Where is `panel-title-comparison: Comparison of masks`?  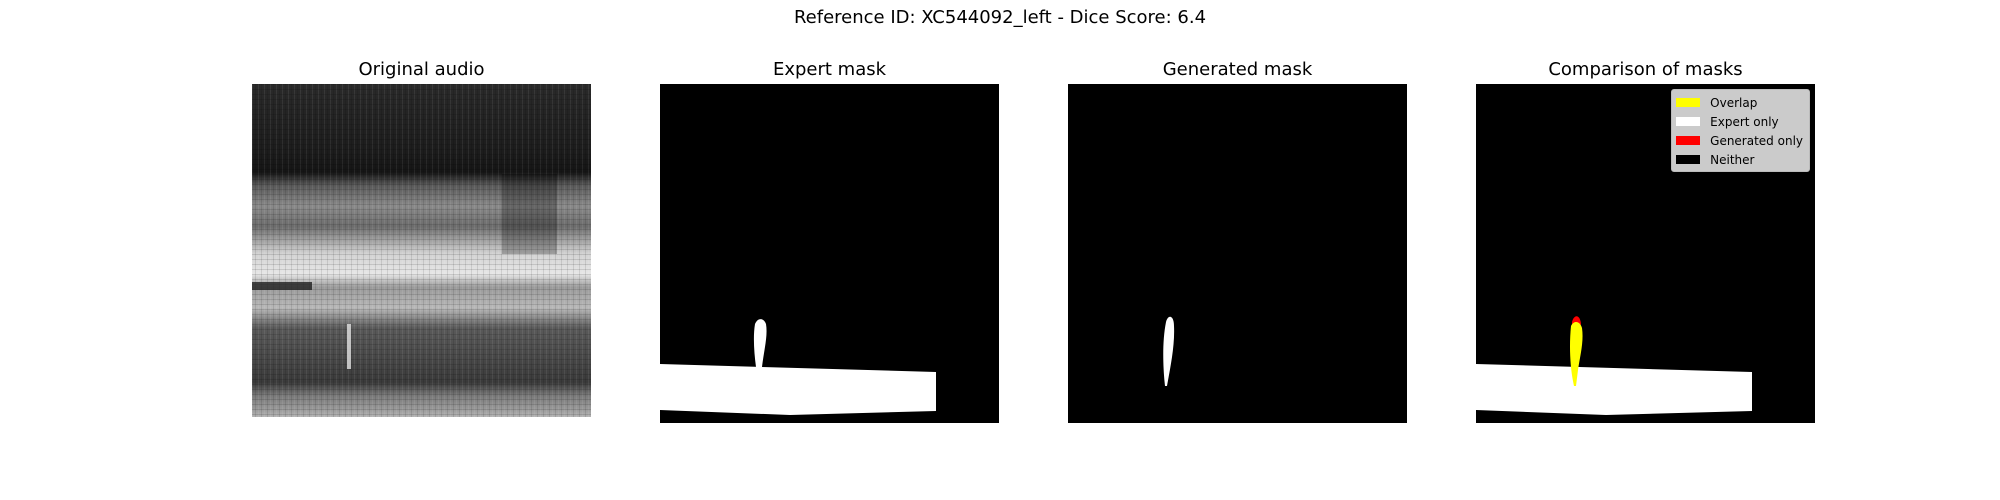
panel-title-comparison: Comparison of masks is located at coordinates (1645, 69).